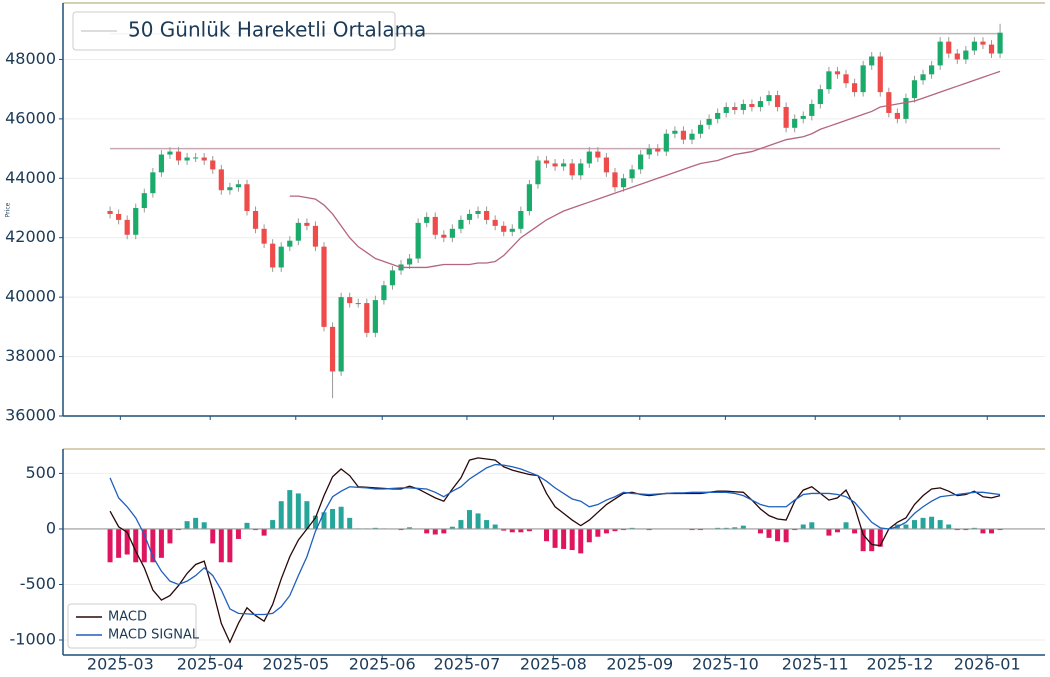  Describe the element at coordinates (30, 415) in the screenshot. I see `y-tick-label: 36000` at that location.